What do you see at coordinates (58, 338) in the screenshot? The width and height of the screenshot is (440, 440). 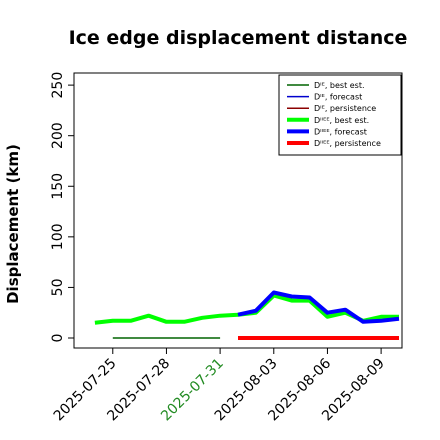 I see `y-tick-label-0: 0` at bounding box center [58, 338].